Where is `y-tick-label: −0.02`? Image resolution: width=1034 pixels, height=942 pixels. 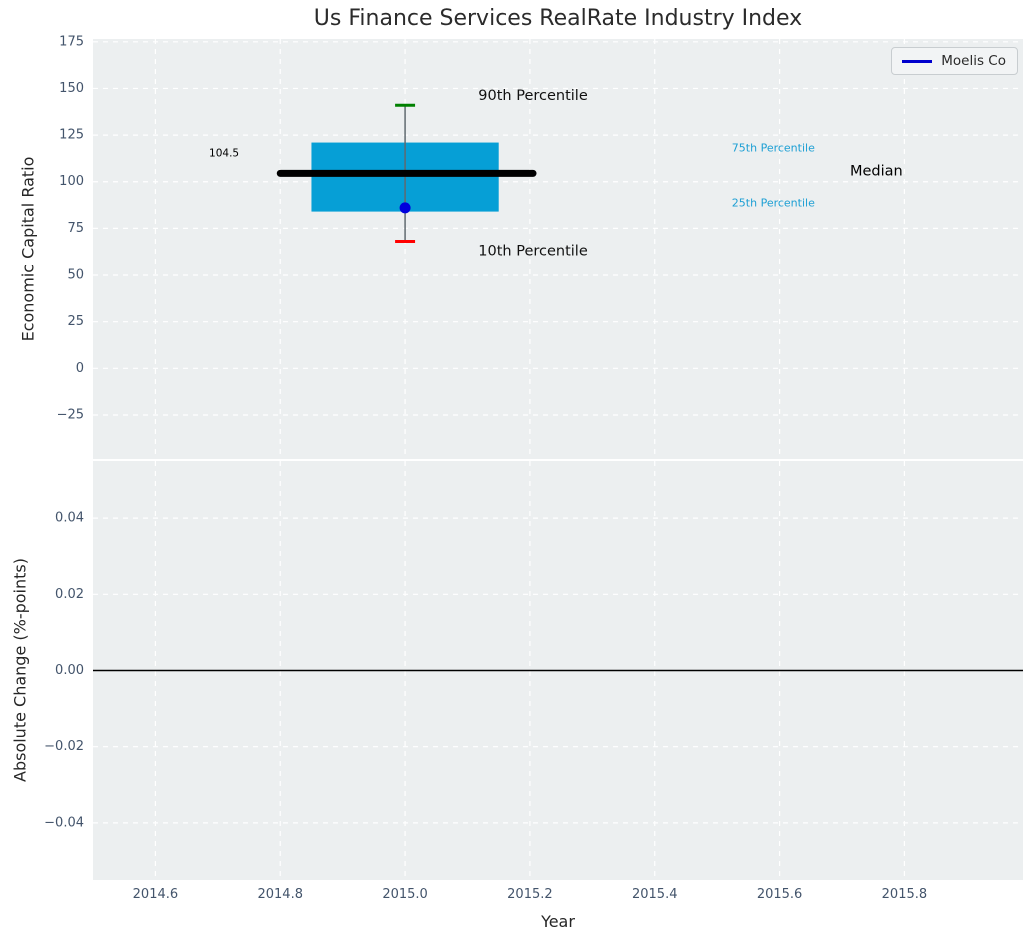 y-tick-label: −0.02 is located at coordinates (64, 746).